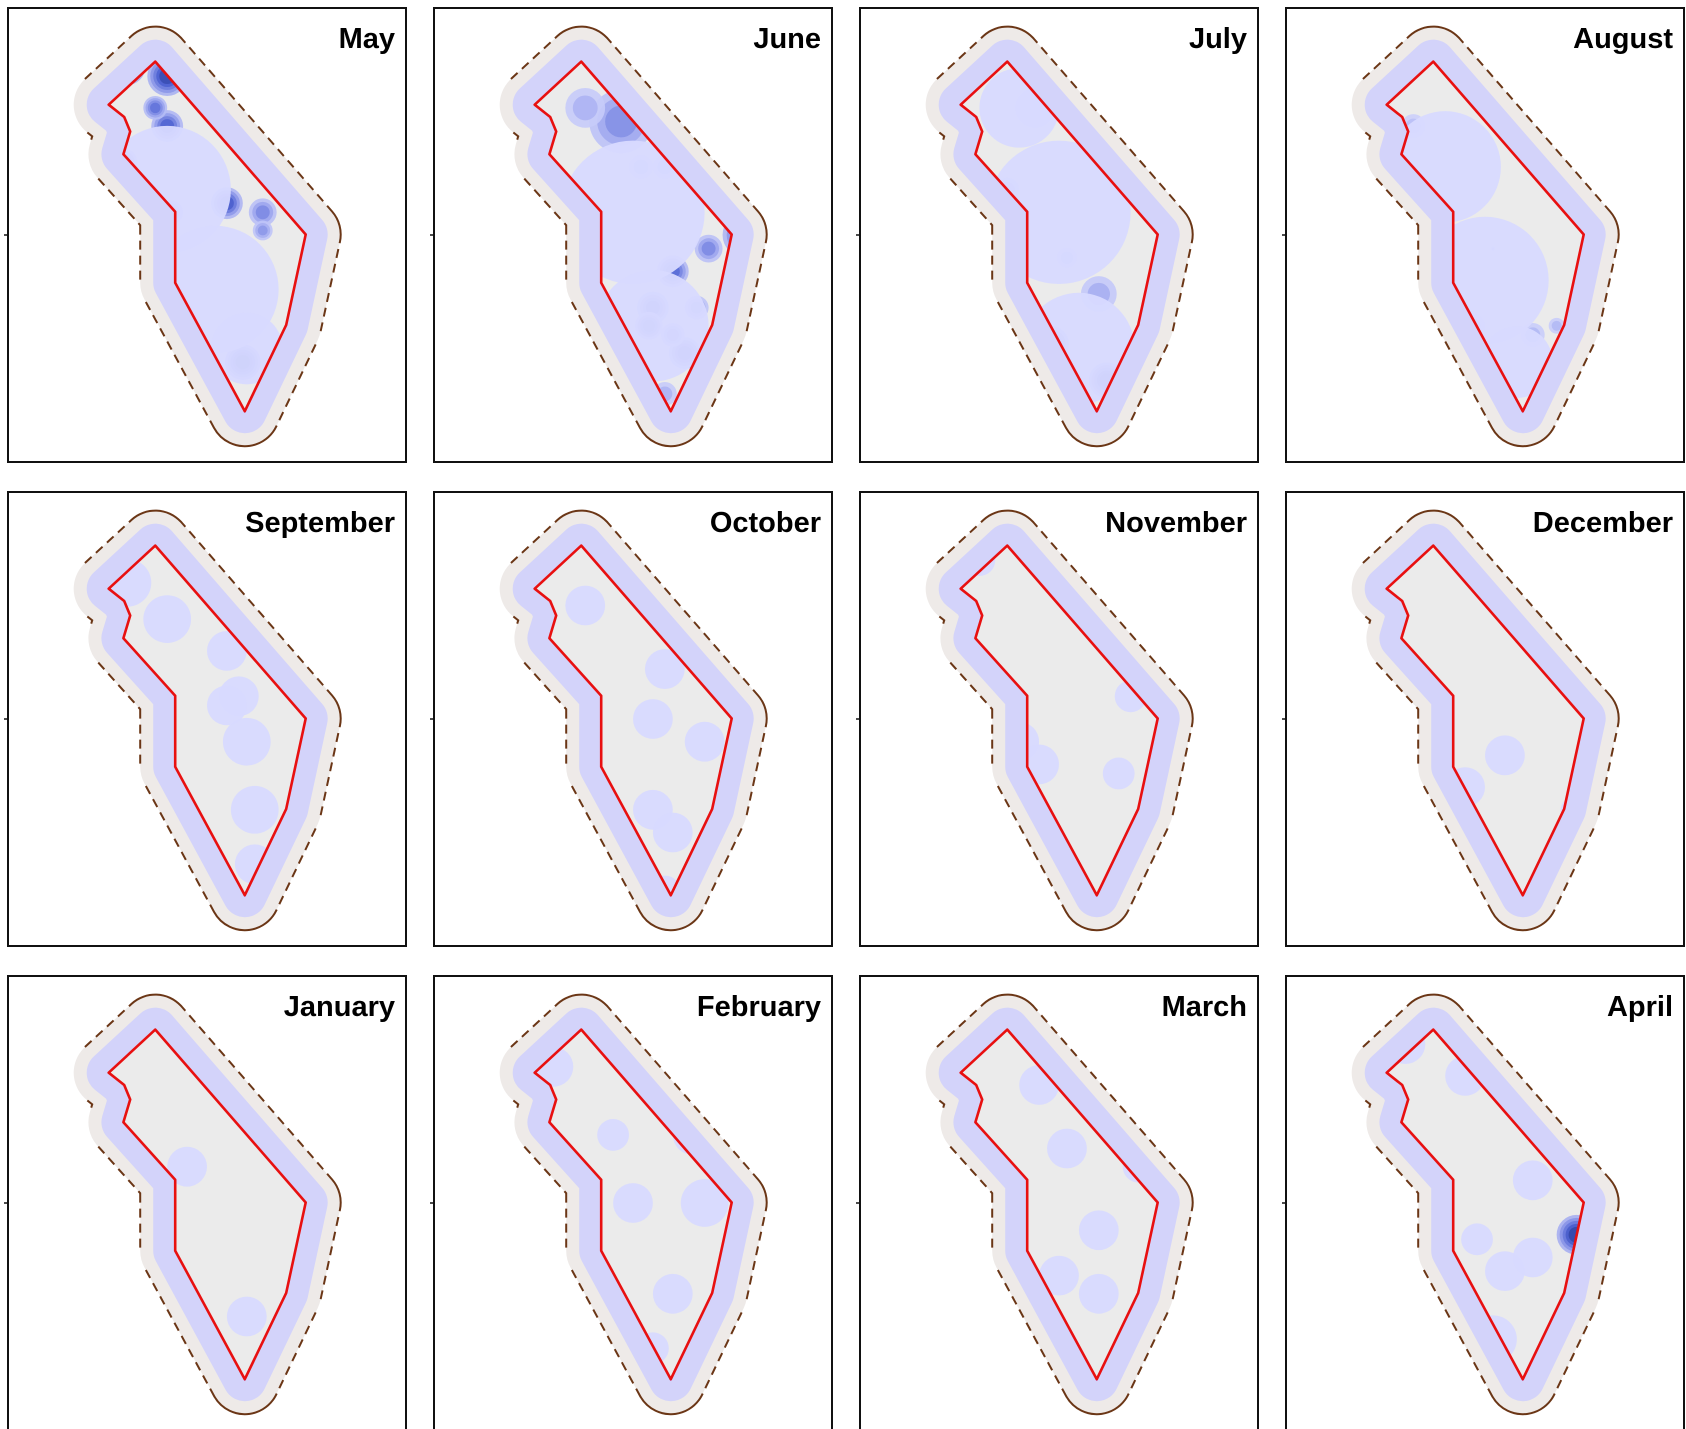 The height and width of the screenshot is (1429, 1686). I want to click on panel-may: May, so click(205, 235).